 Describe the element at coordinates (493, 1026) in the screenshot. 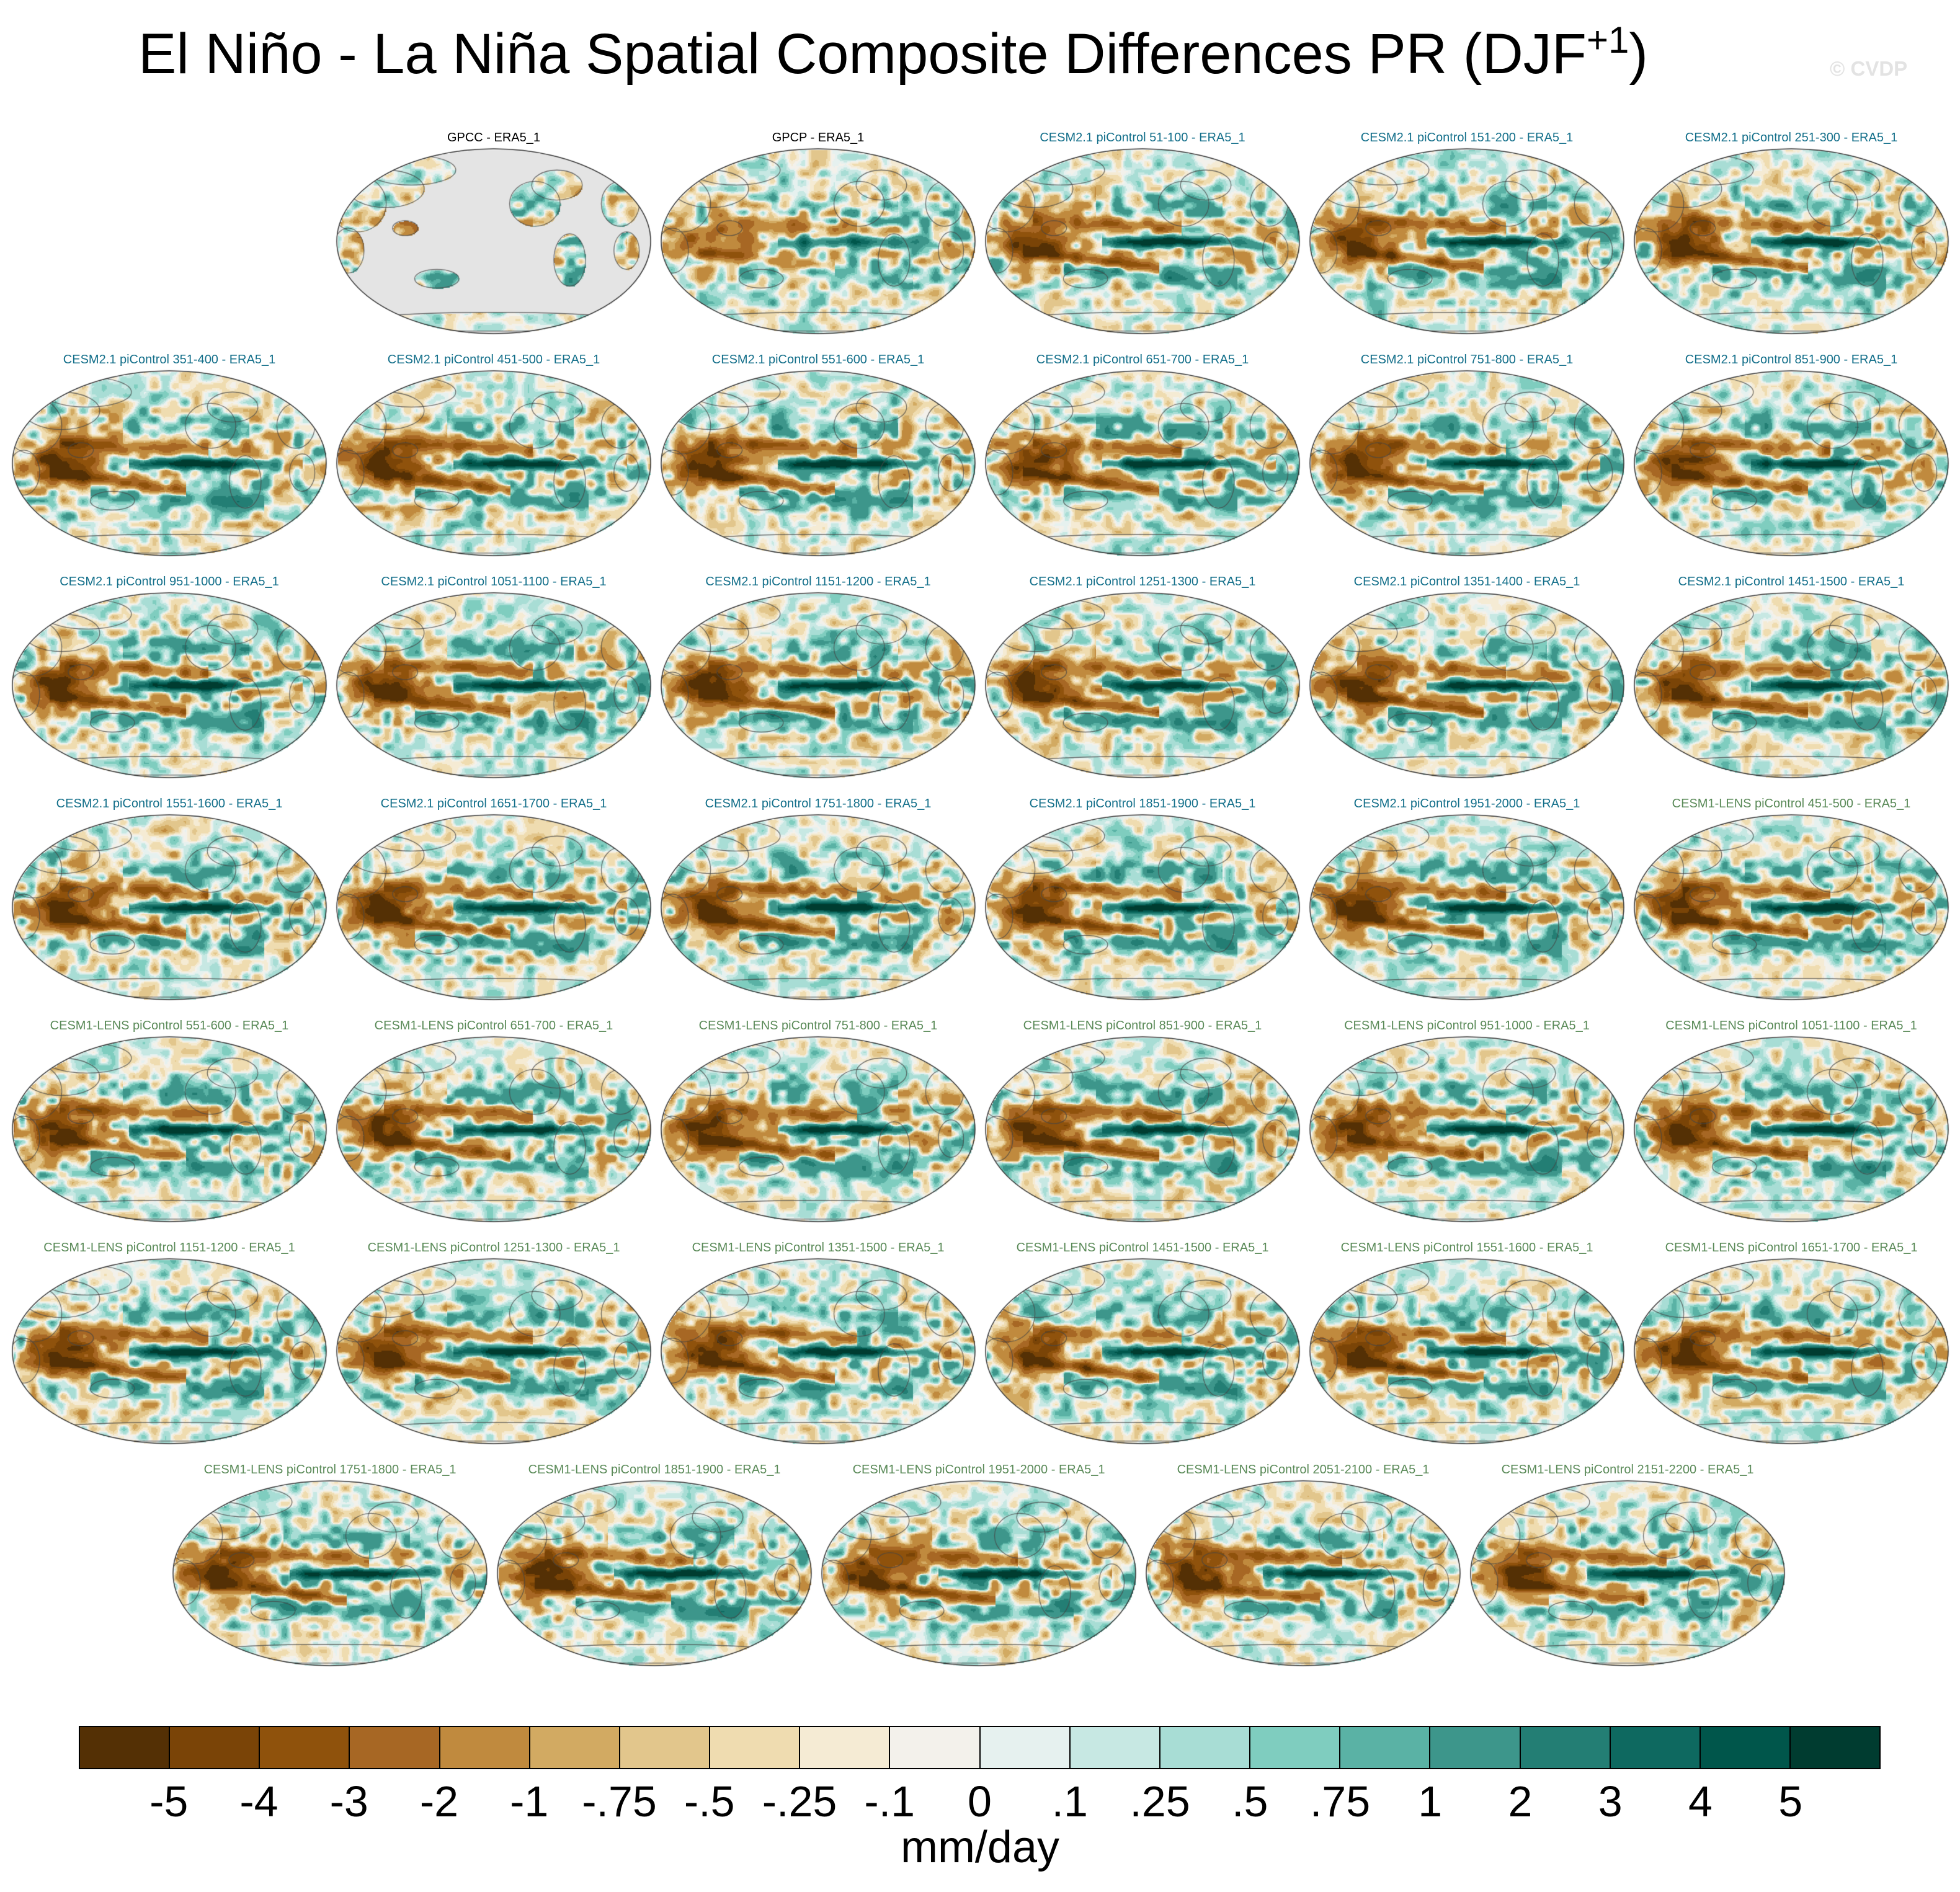

I see `panel-title: CESM1-LENS piControl 651-700 - ERA5_1` at that location.